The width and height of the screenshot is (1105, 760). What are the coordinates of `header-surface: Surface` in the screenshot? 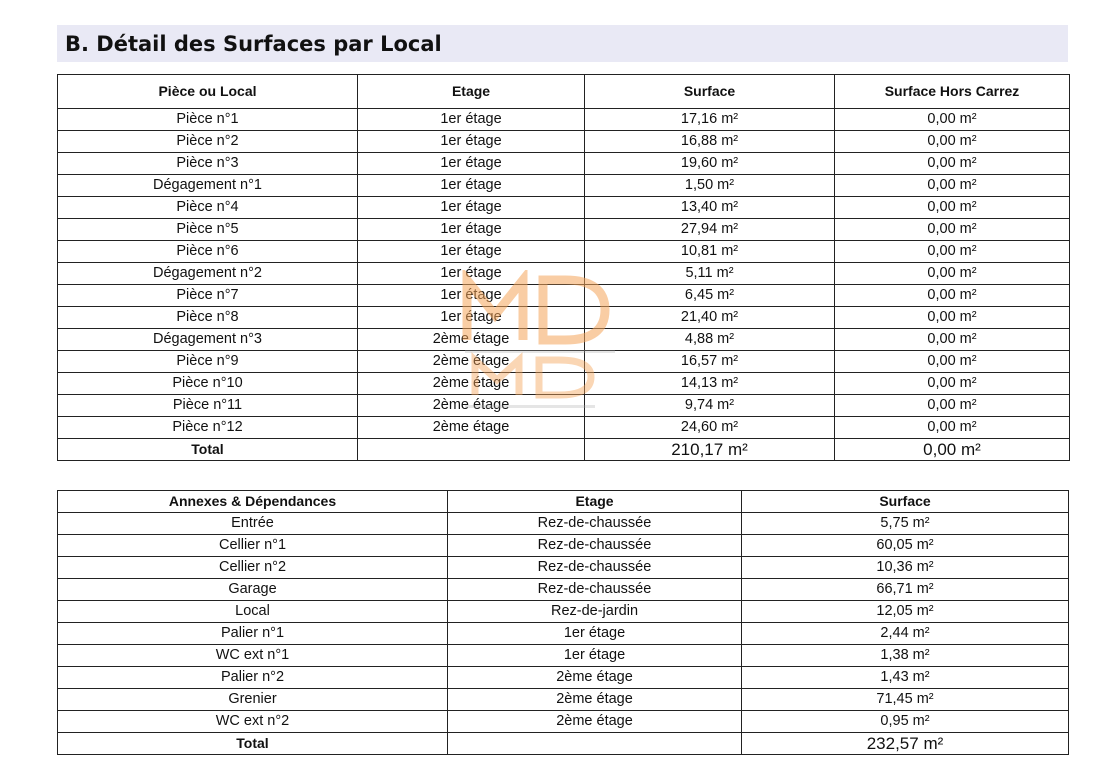 It's located at (709, 91).